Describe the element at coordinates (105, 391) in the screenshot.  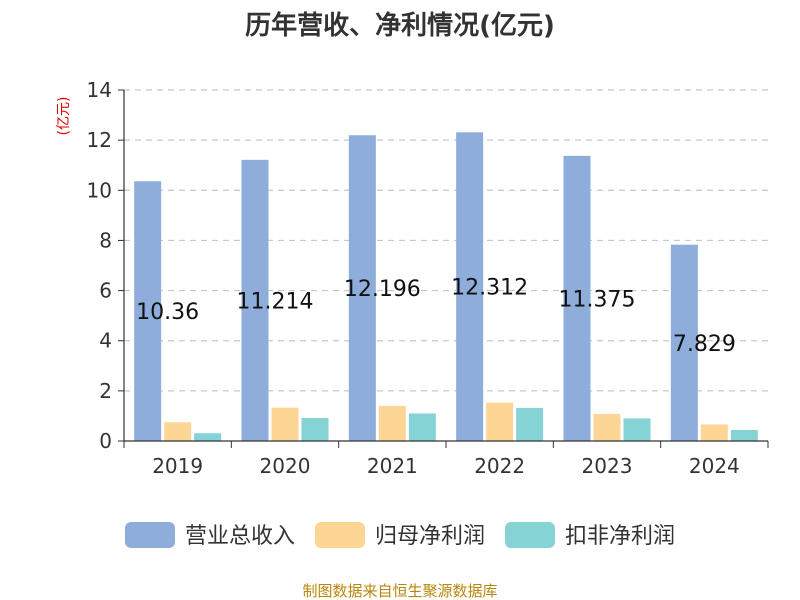
I see `y-tick-label: 2` at that location.